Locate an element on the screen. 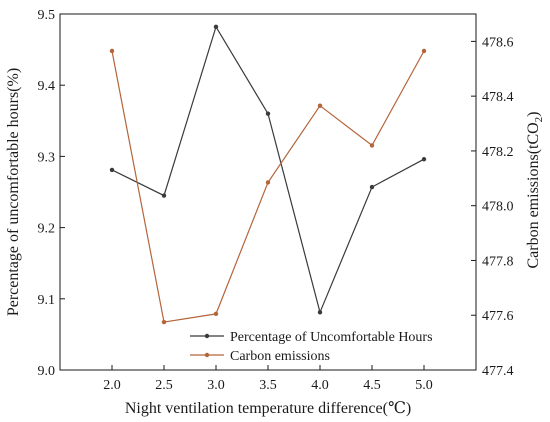 Image resolution: width=550 pixels, height=422 pixels. right-y-tick-label: 477.6 is located at coordinates (498, 316).